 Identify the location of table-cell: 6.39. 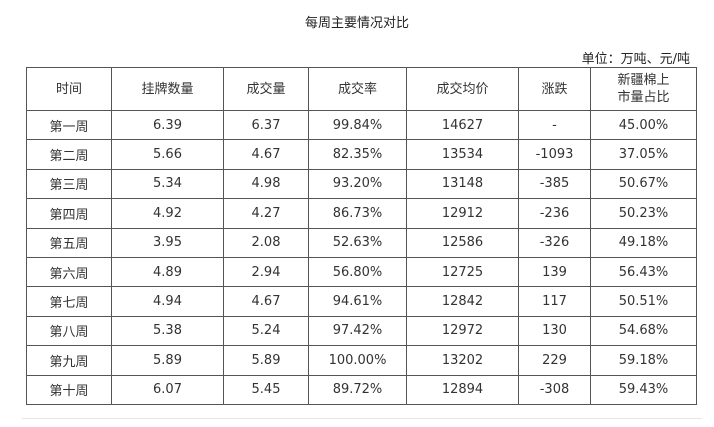
(167, 125).